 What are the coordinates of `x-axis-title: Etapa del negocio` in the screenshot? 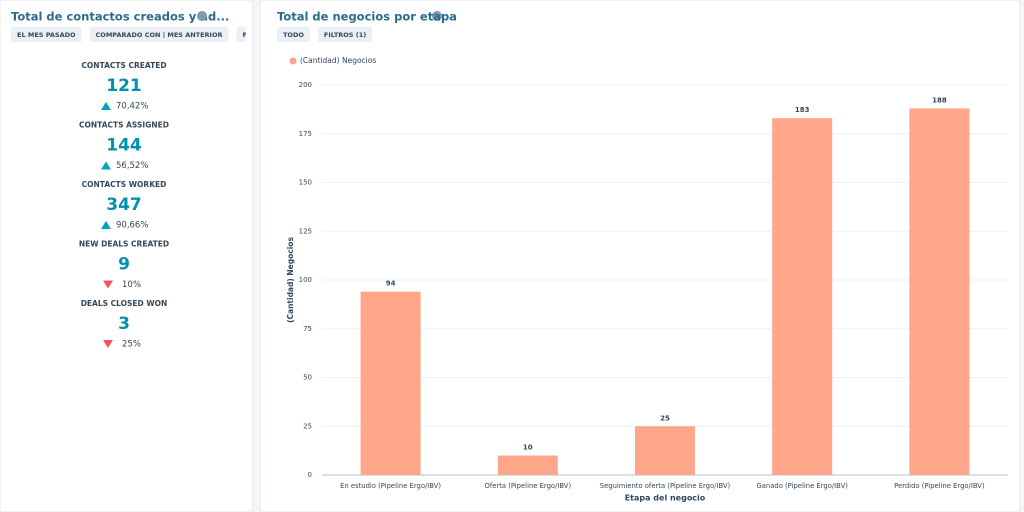 It's located at (665, 498).